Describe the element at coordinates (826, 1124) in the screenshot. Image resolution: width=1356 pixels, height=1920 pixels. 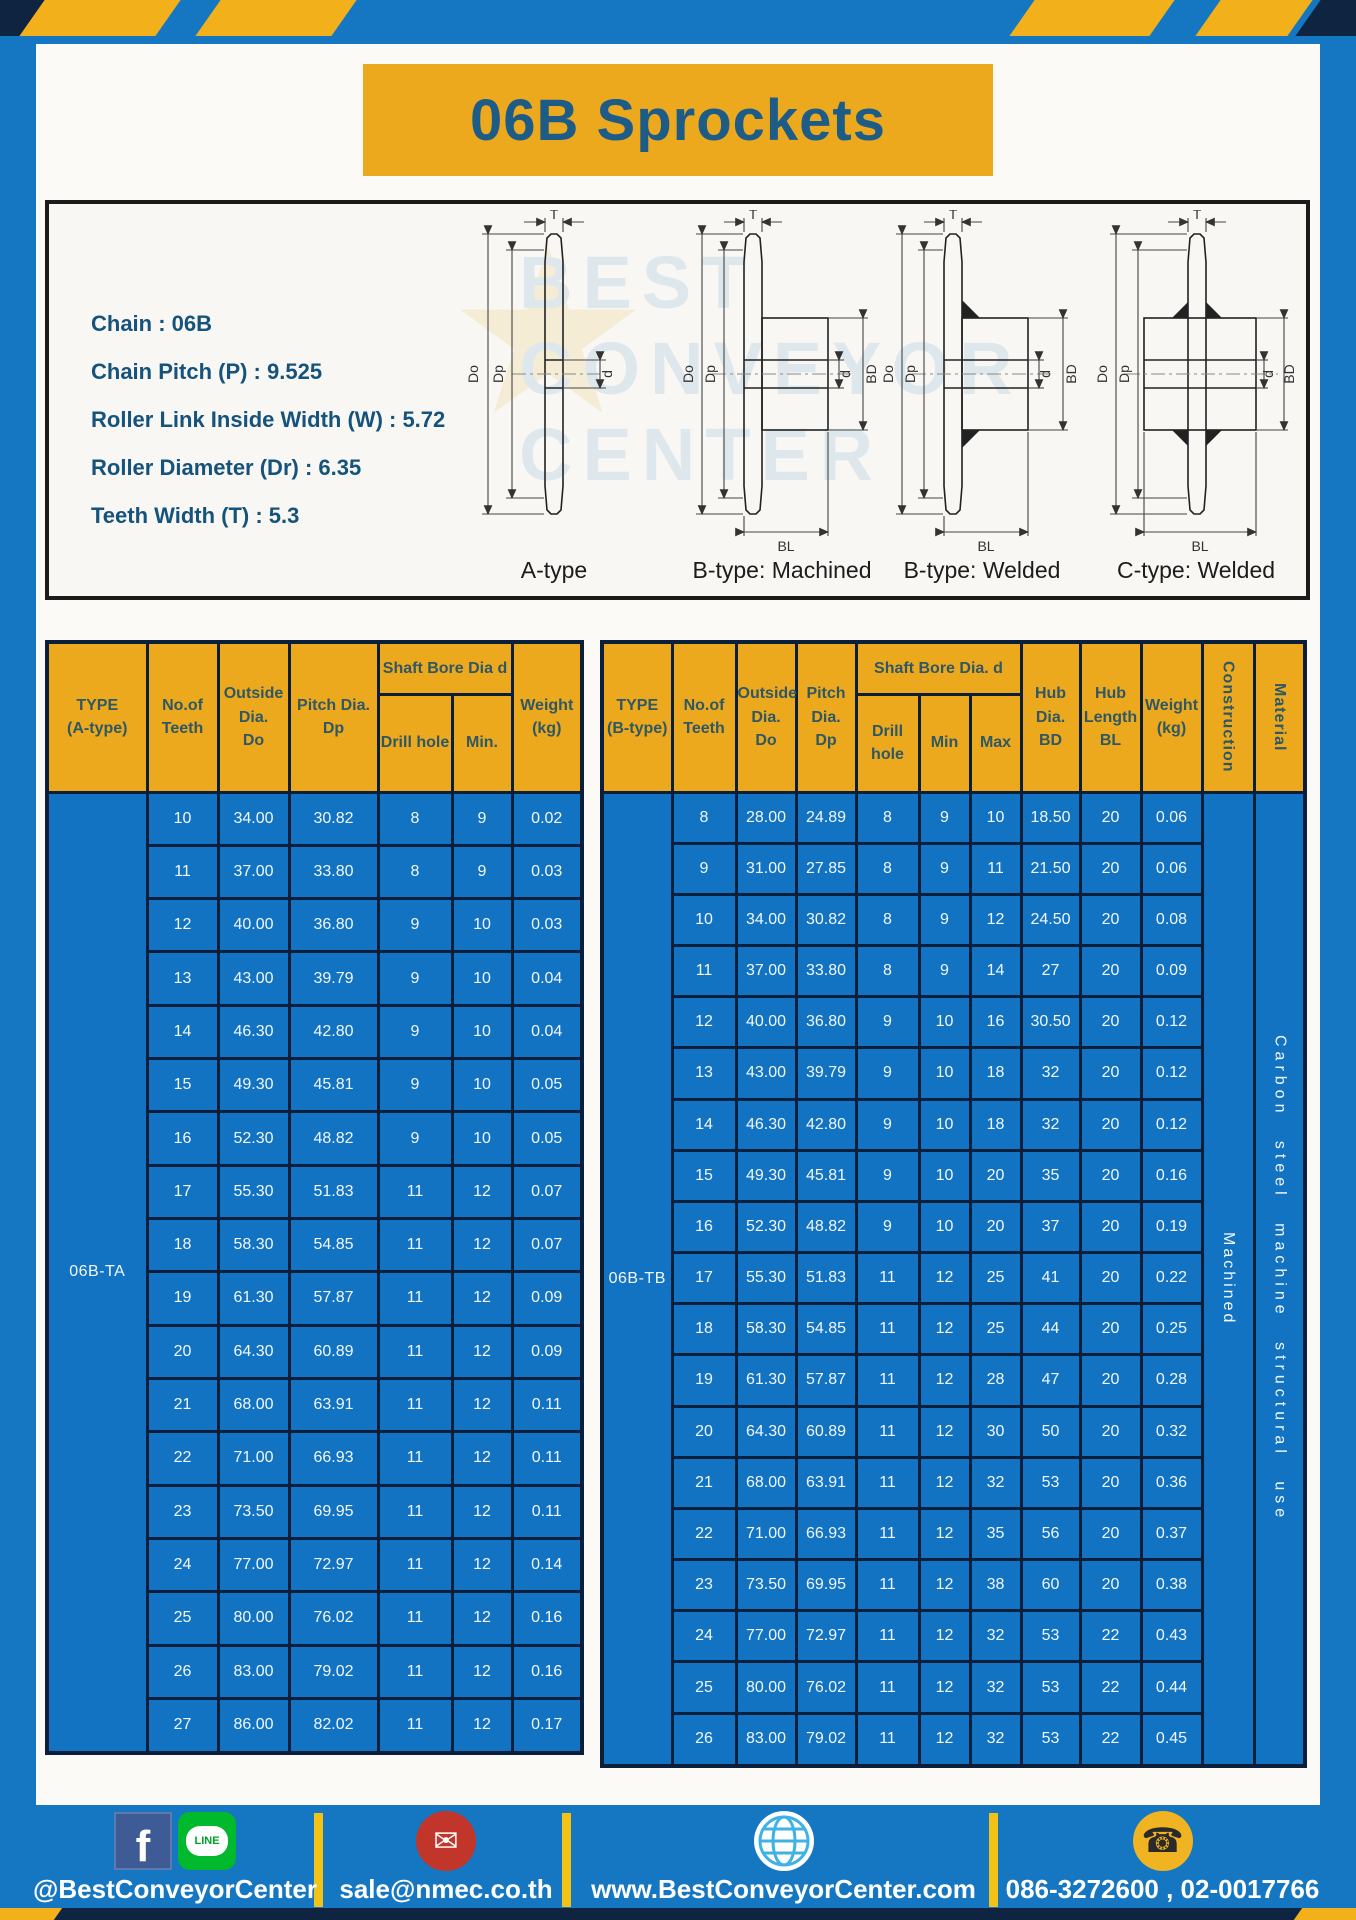
I see `table-cell: 42.80` at that location.